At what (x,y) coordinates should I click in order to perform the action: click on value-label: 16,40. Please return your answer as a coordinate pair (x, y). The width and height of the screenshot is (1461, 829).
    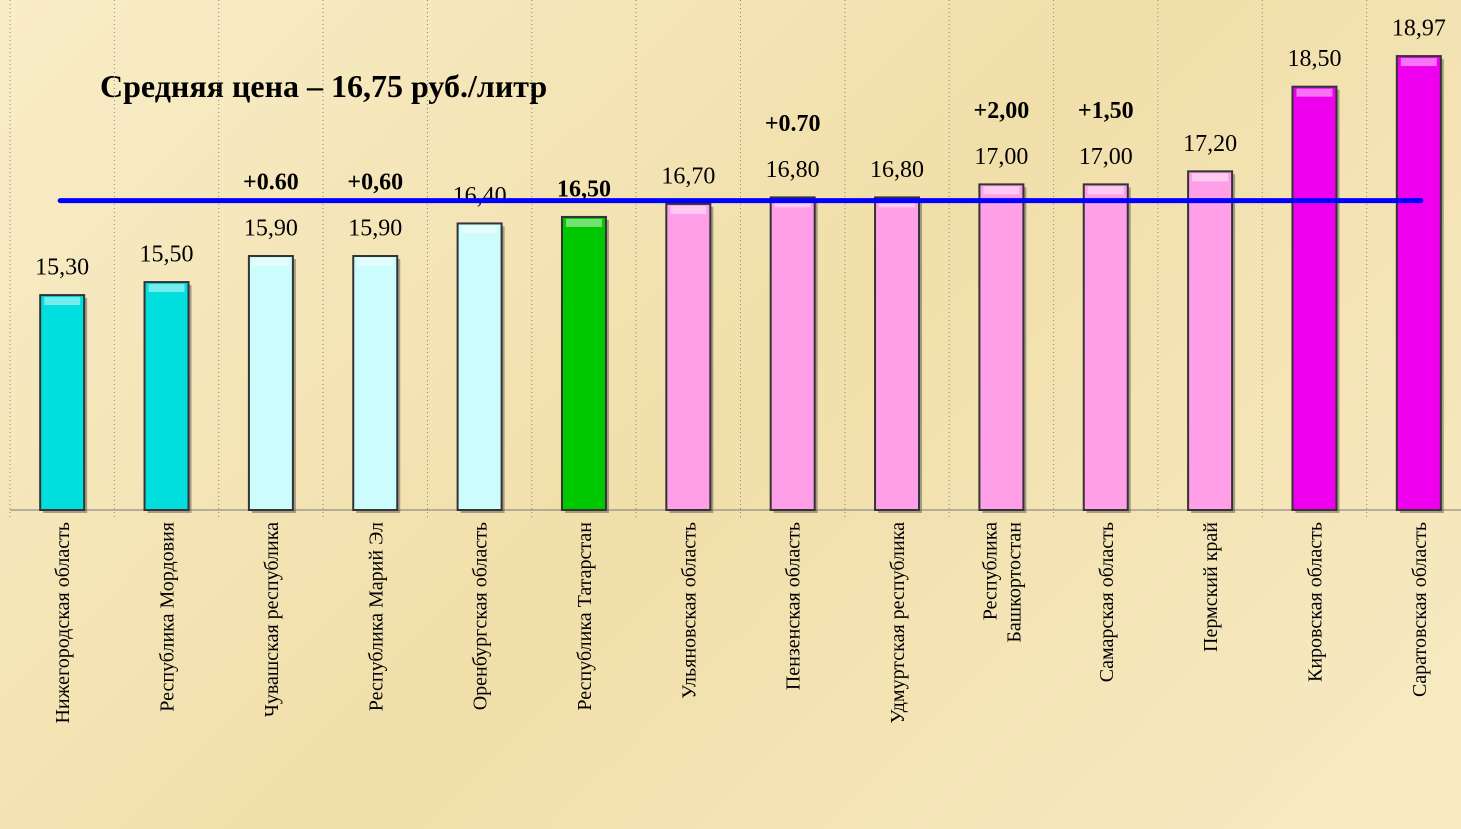
    Looking at the image, I should click on (480, 196).